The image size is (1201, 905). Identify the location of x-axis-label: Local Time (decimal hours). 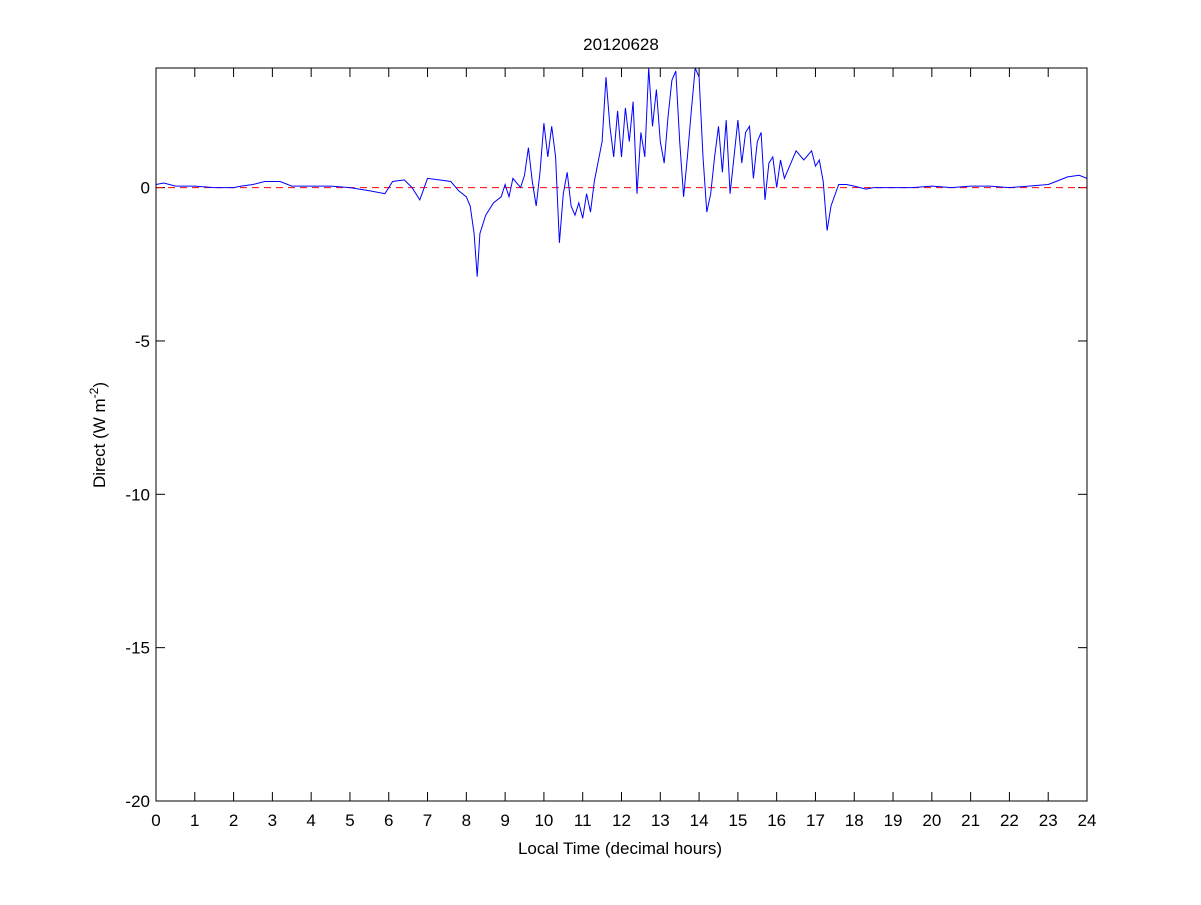
(620, 848).